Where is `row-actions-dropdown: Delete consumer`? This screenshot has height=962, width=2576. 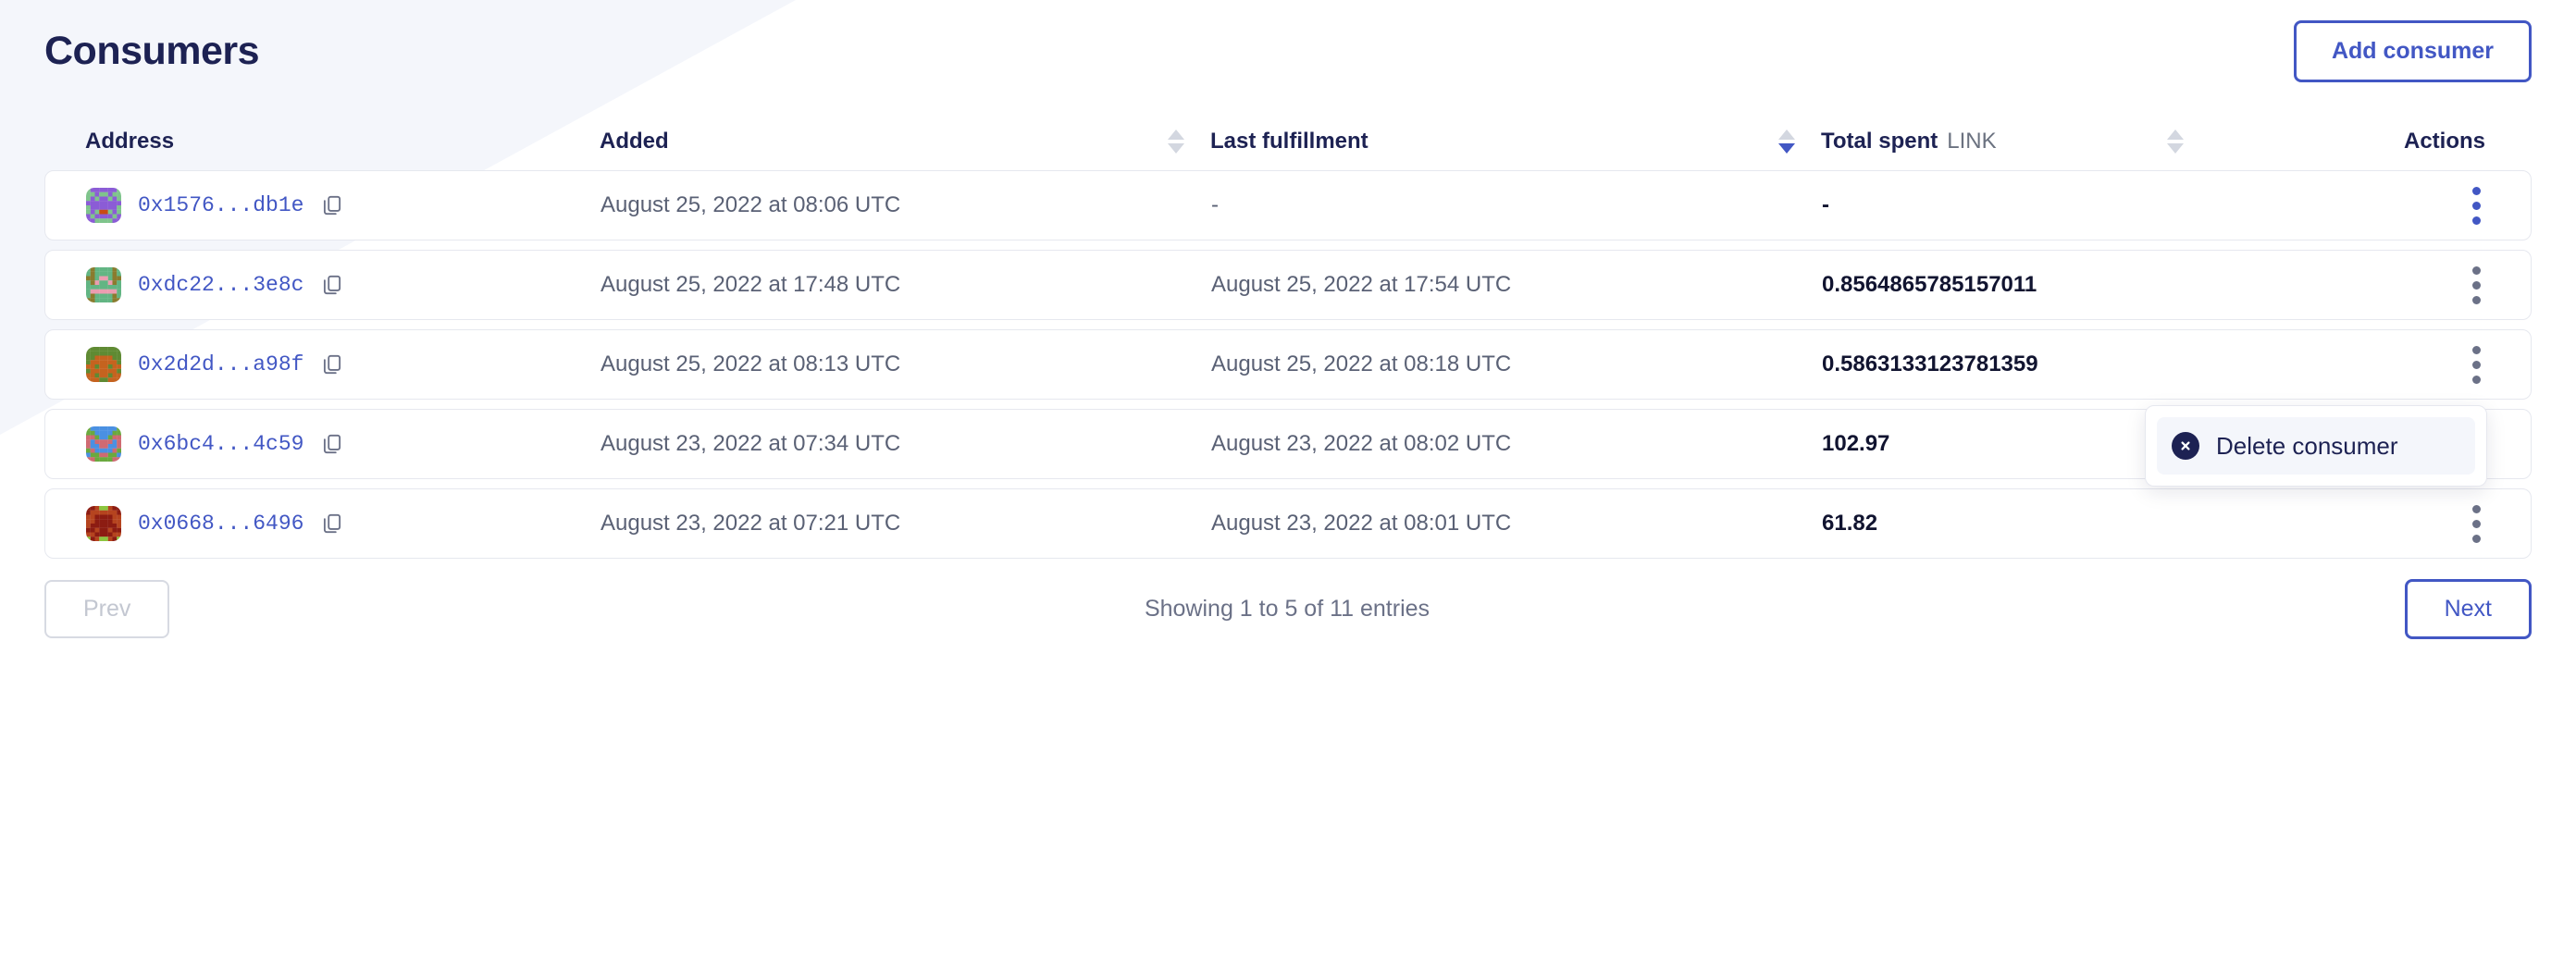 row-actions-dropdown: Delete consumer is located at coordinates (2316, 446).